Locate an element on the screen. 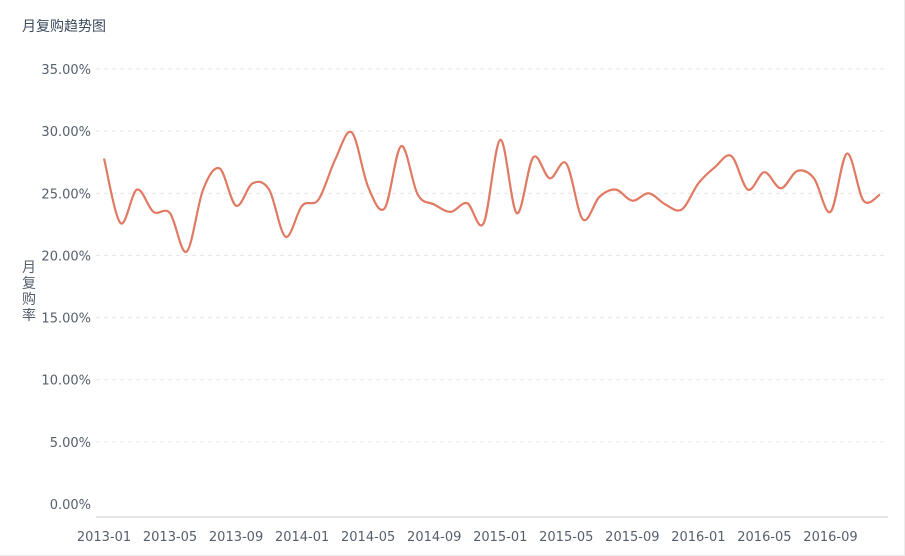 Image resolution: width=905 pixels, height=556 pixels. y-axis-label-char: 复 is located at coordinates (29, 283).